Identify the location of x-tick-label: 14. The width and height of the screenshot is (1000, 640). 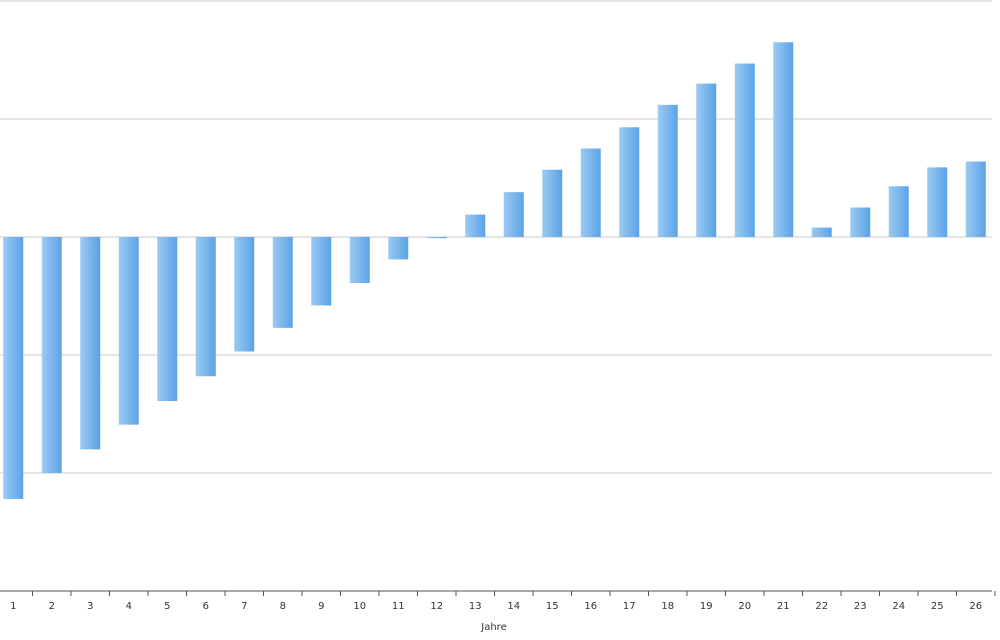
(513, 606).